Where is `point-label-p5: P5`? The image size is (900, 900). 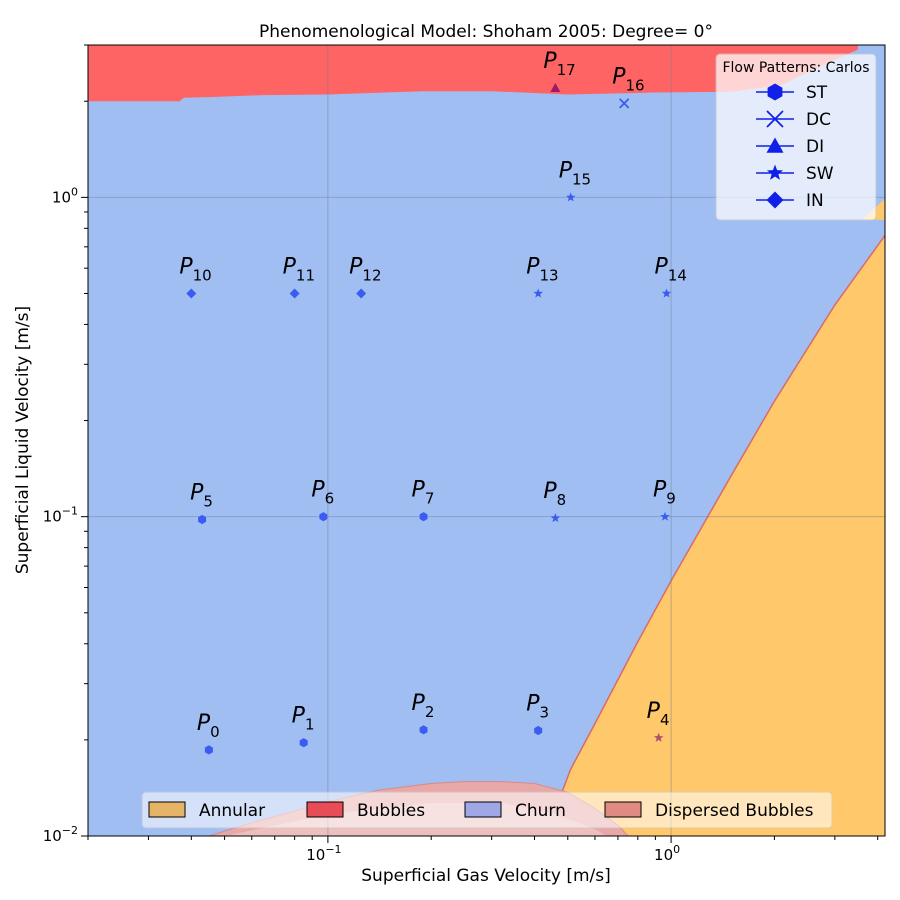 point-label-p5: P5 is located at coordinates (201, 495).